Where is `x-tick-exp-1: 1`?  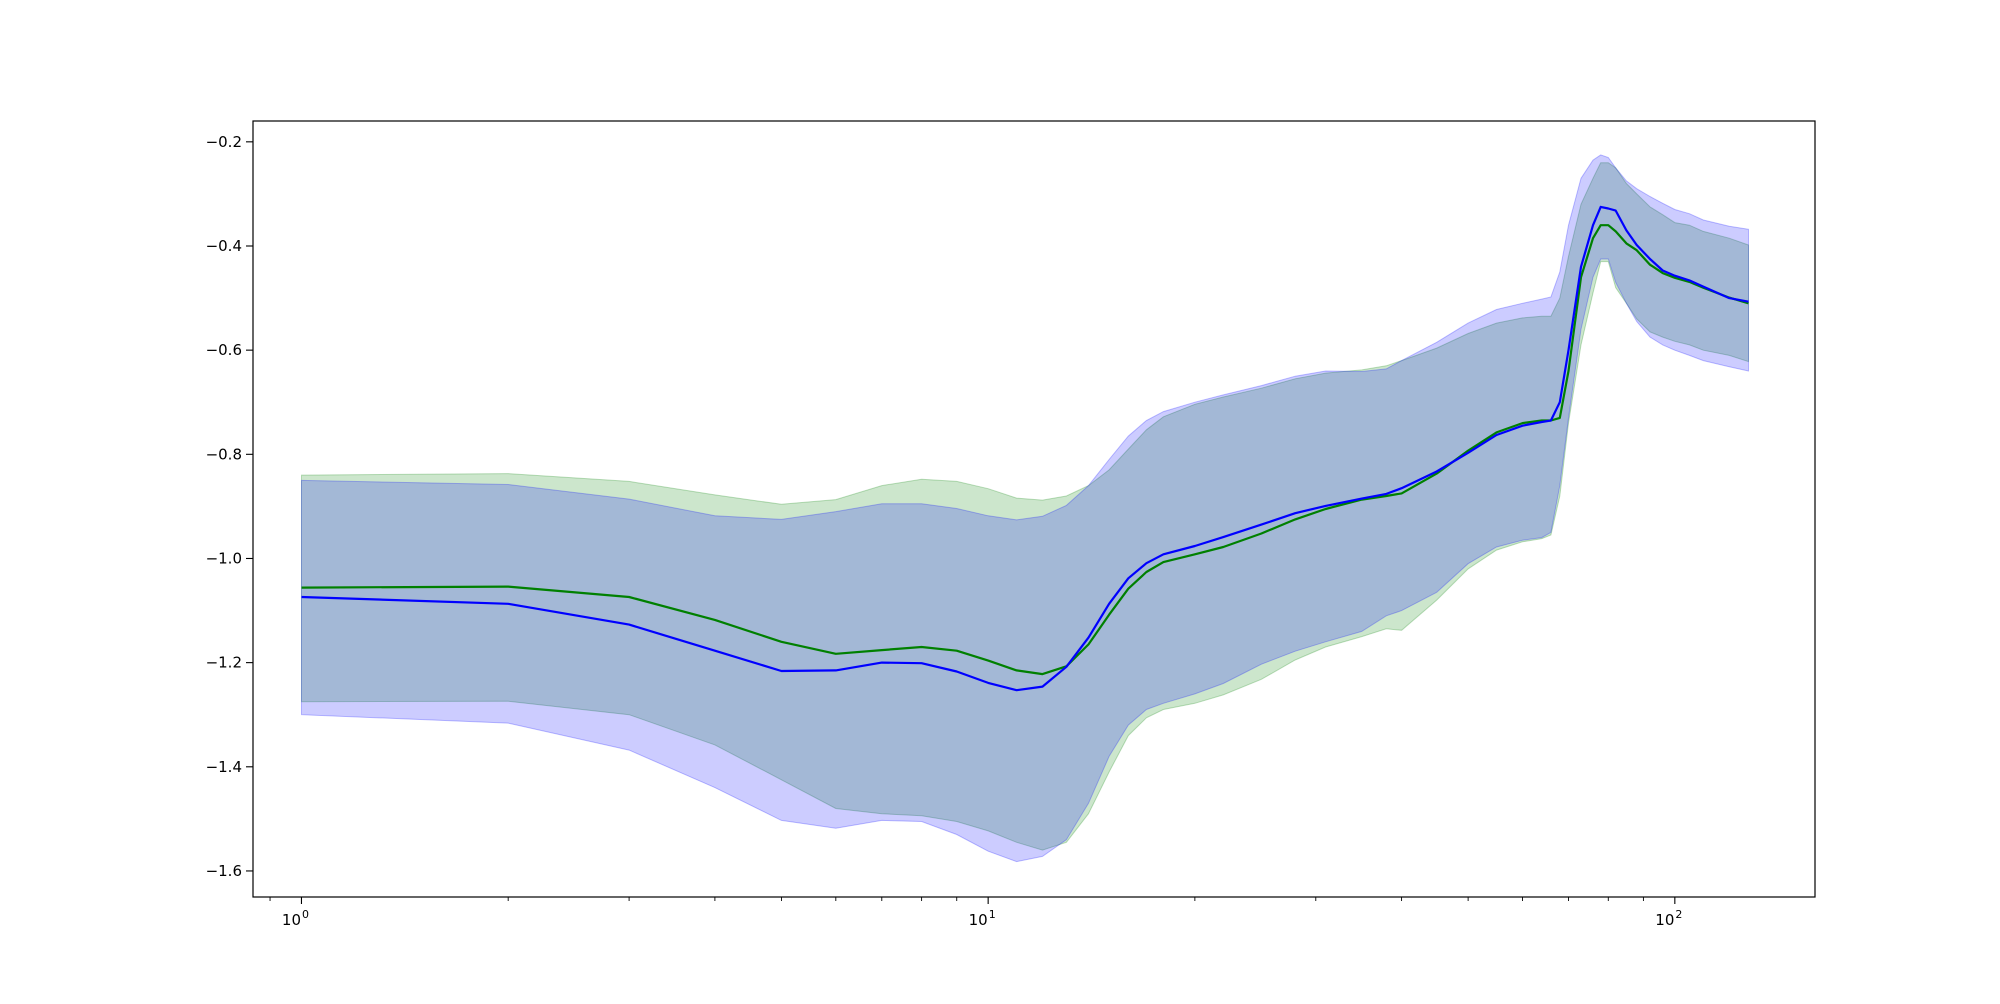
x-tick-exp-1: 1 is located at coordinates (992, 914).